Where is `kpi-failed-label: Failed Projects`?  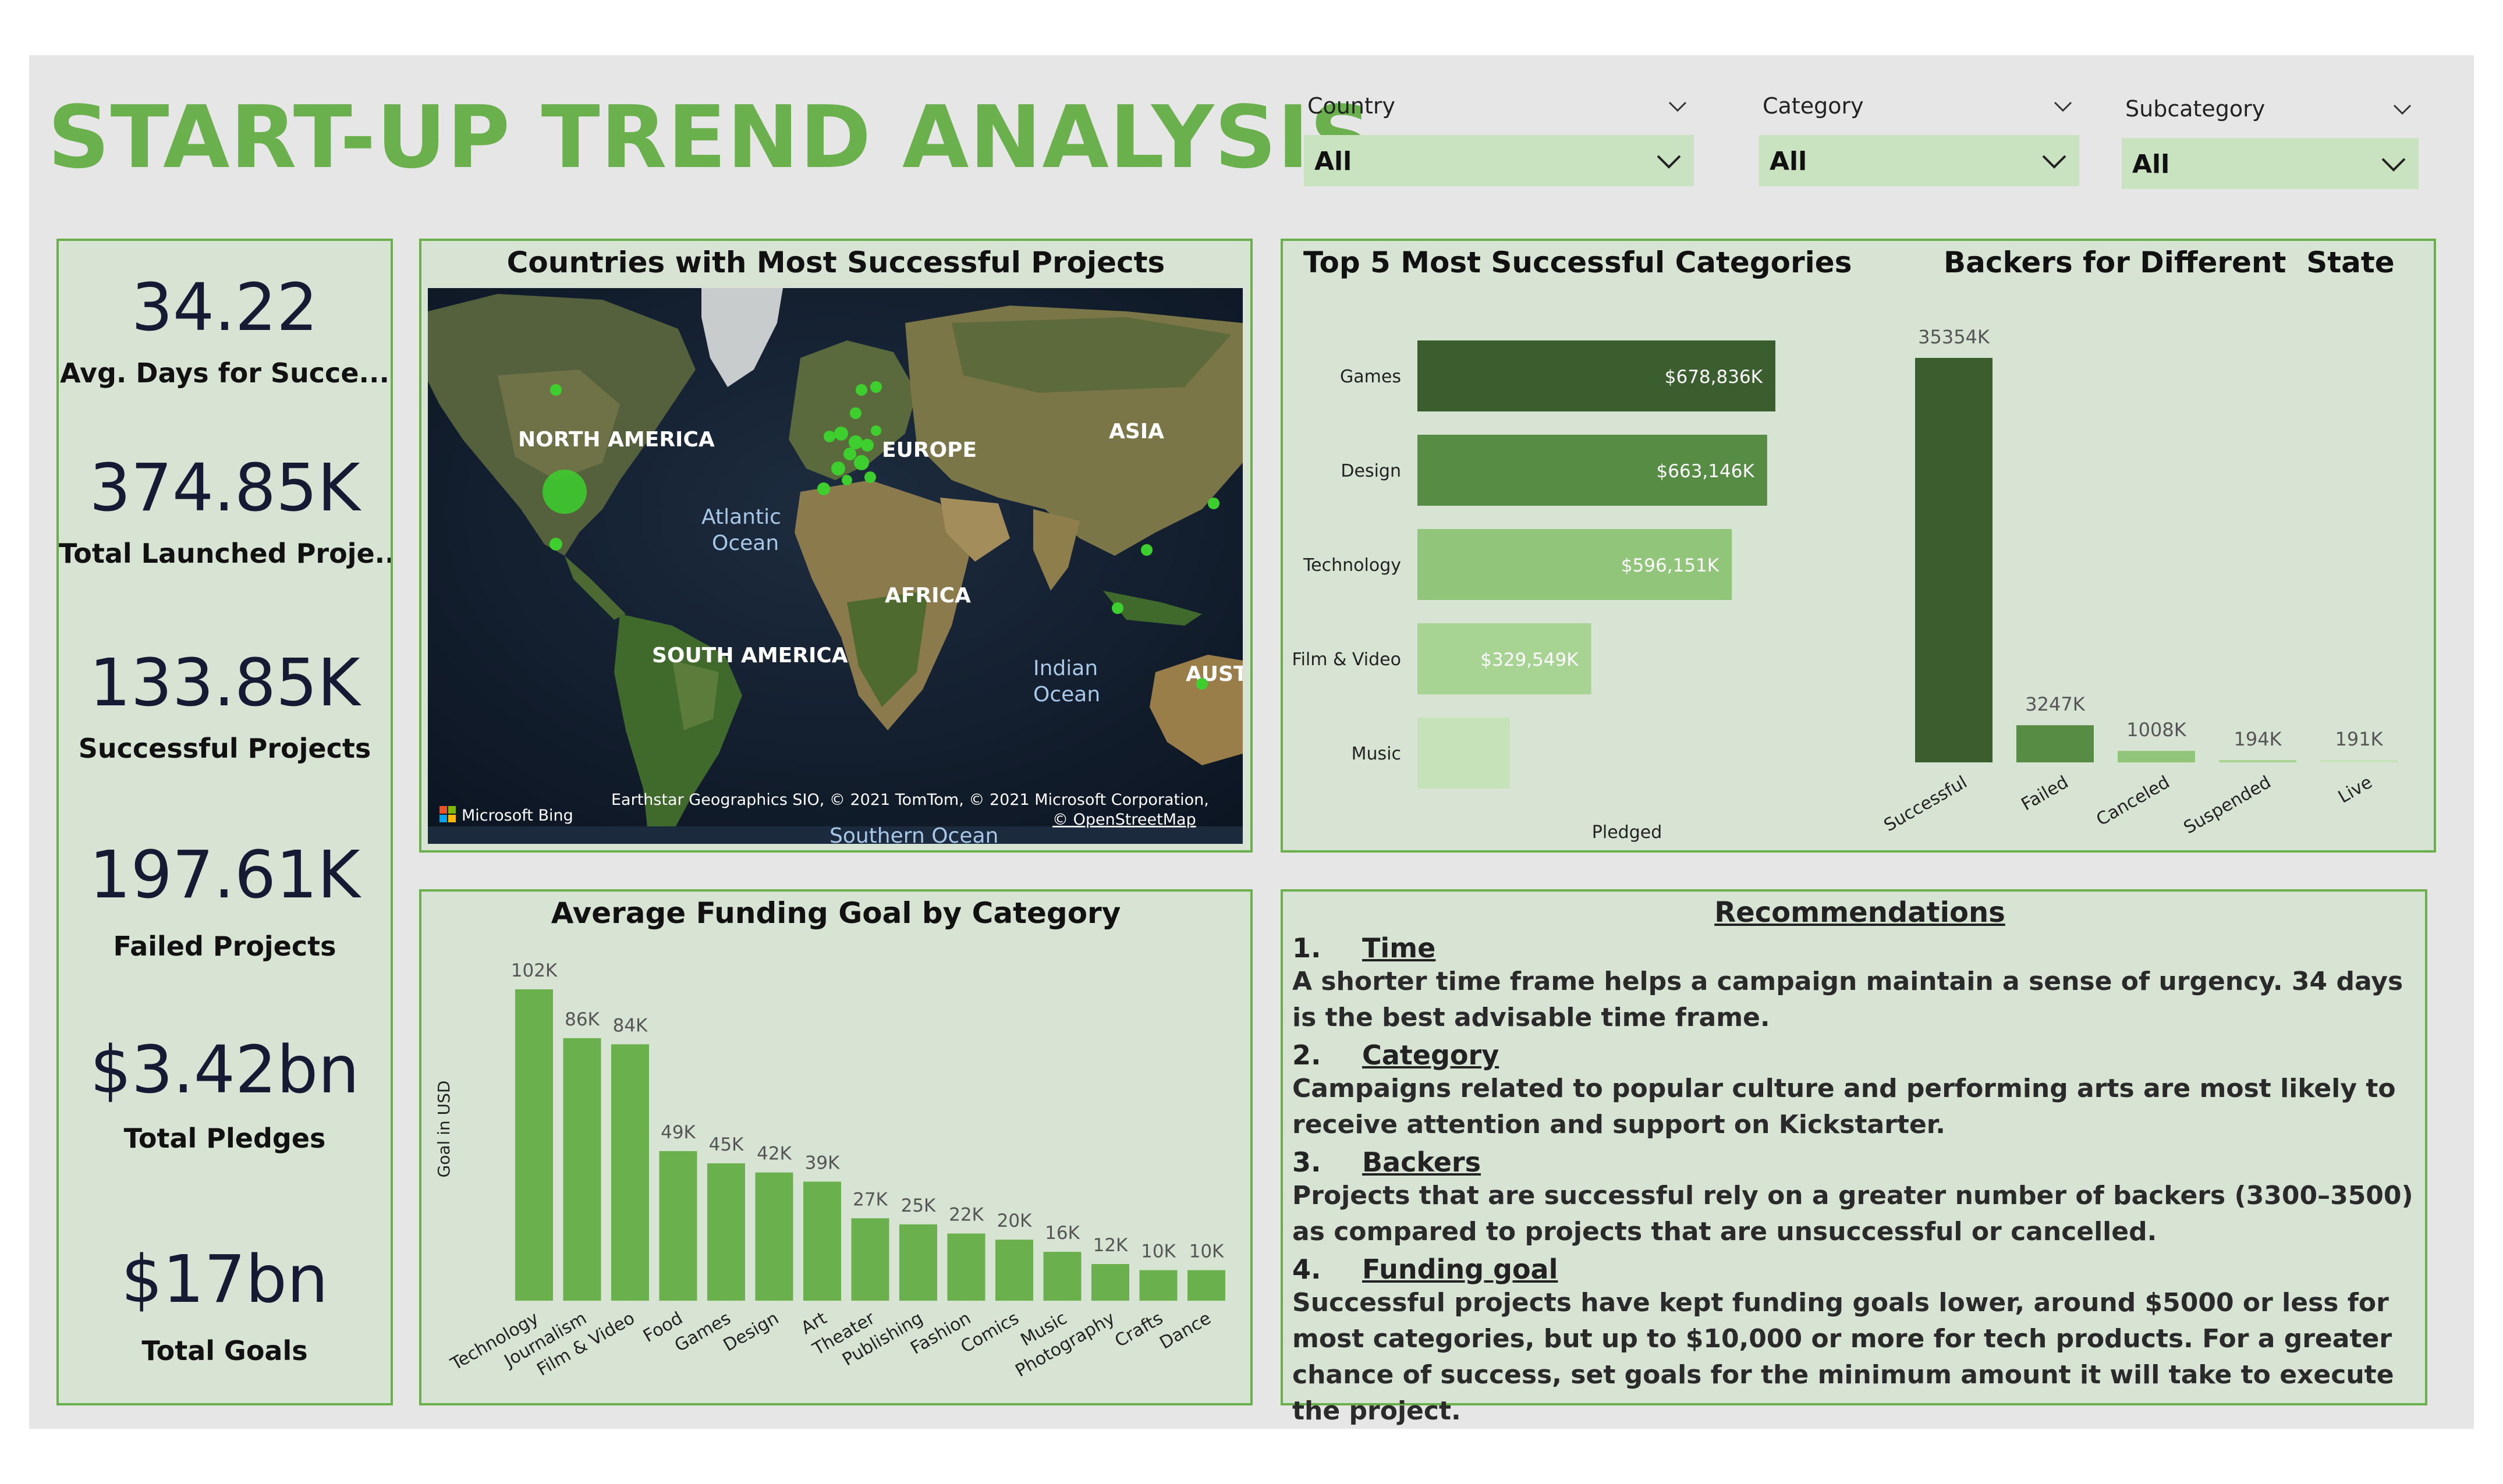 kpi-failed-label: Failed Projects is located at coordinates (224, 946).